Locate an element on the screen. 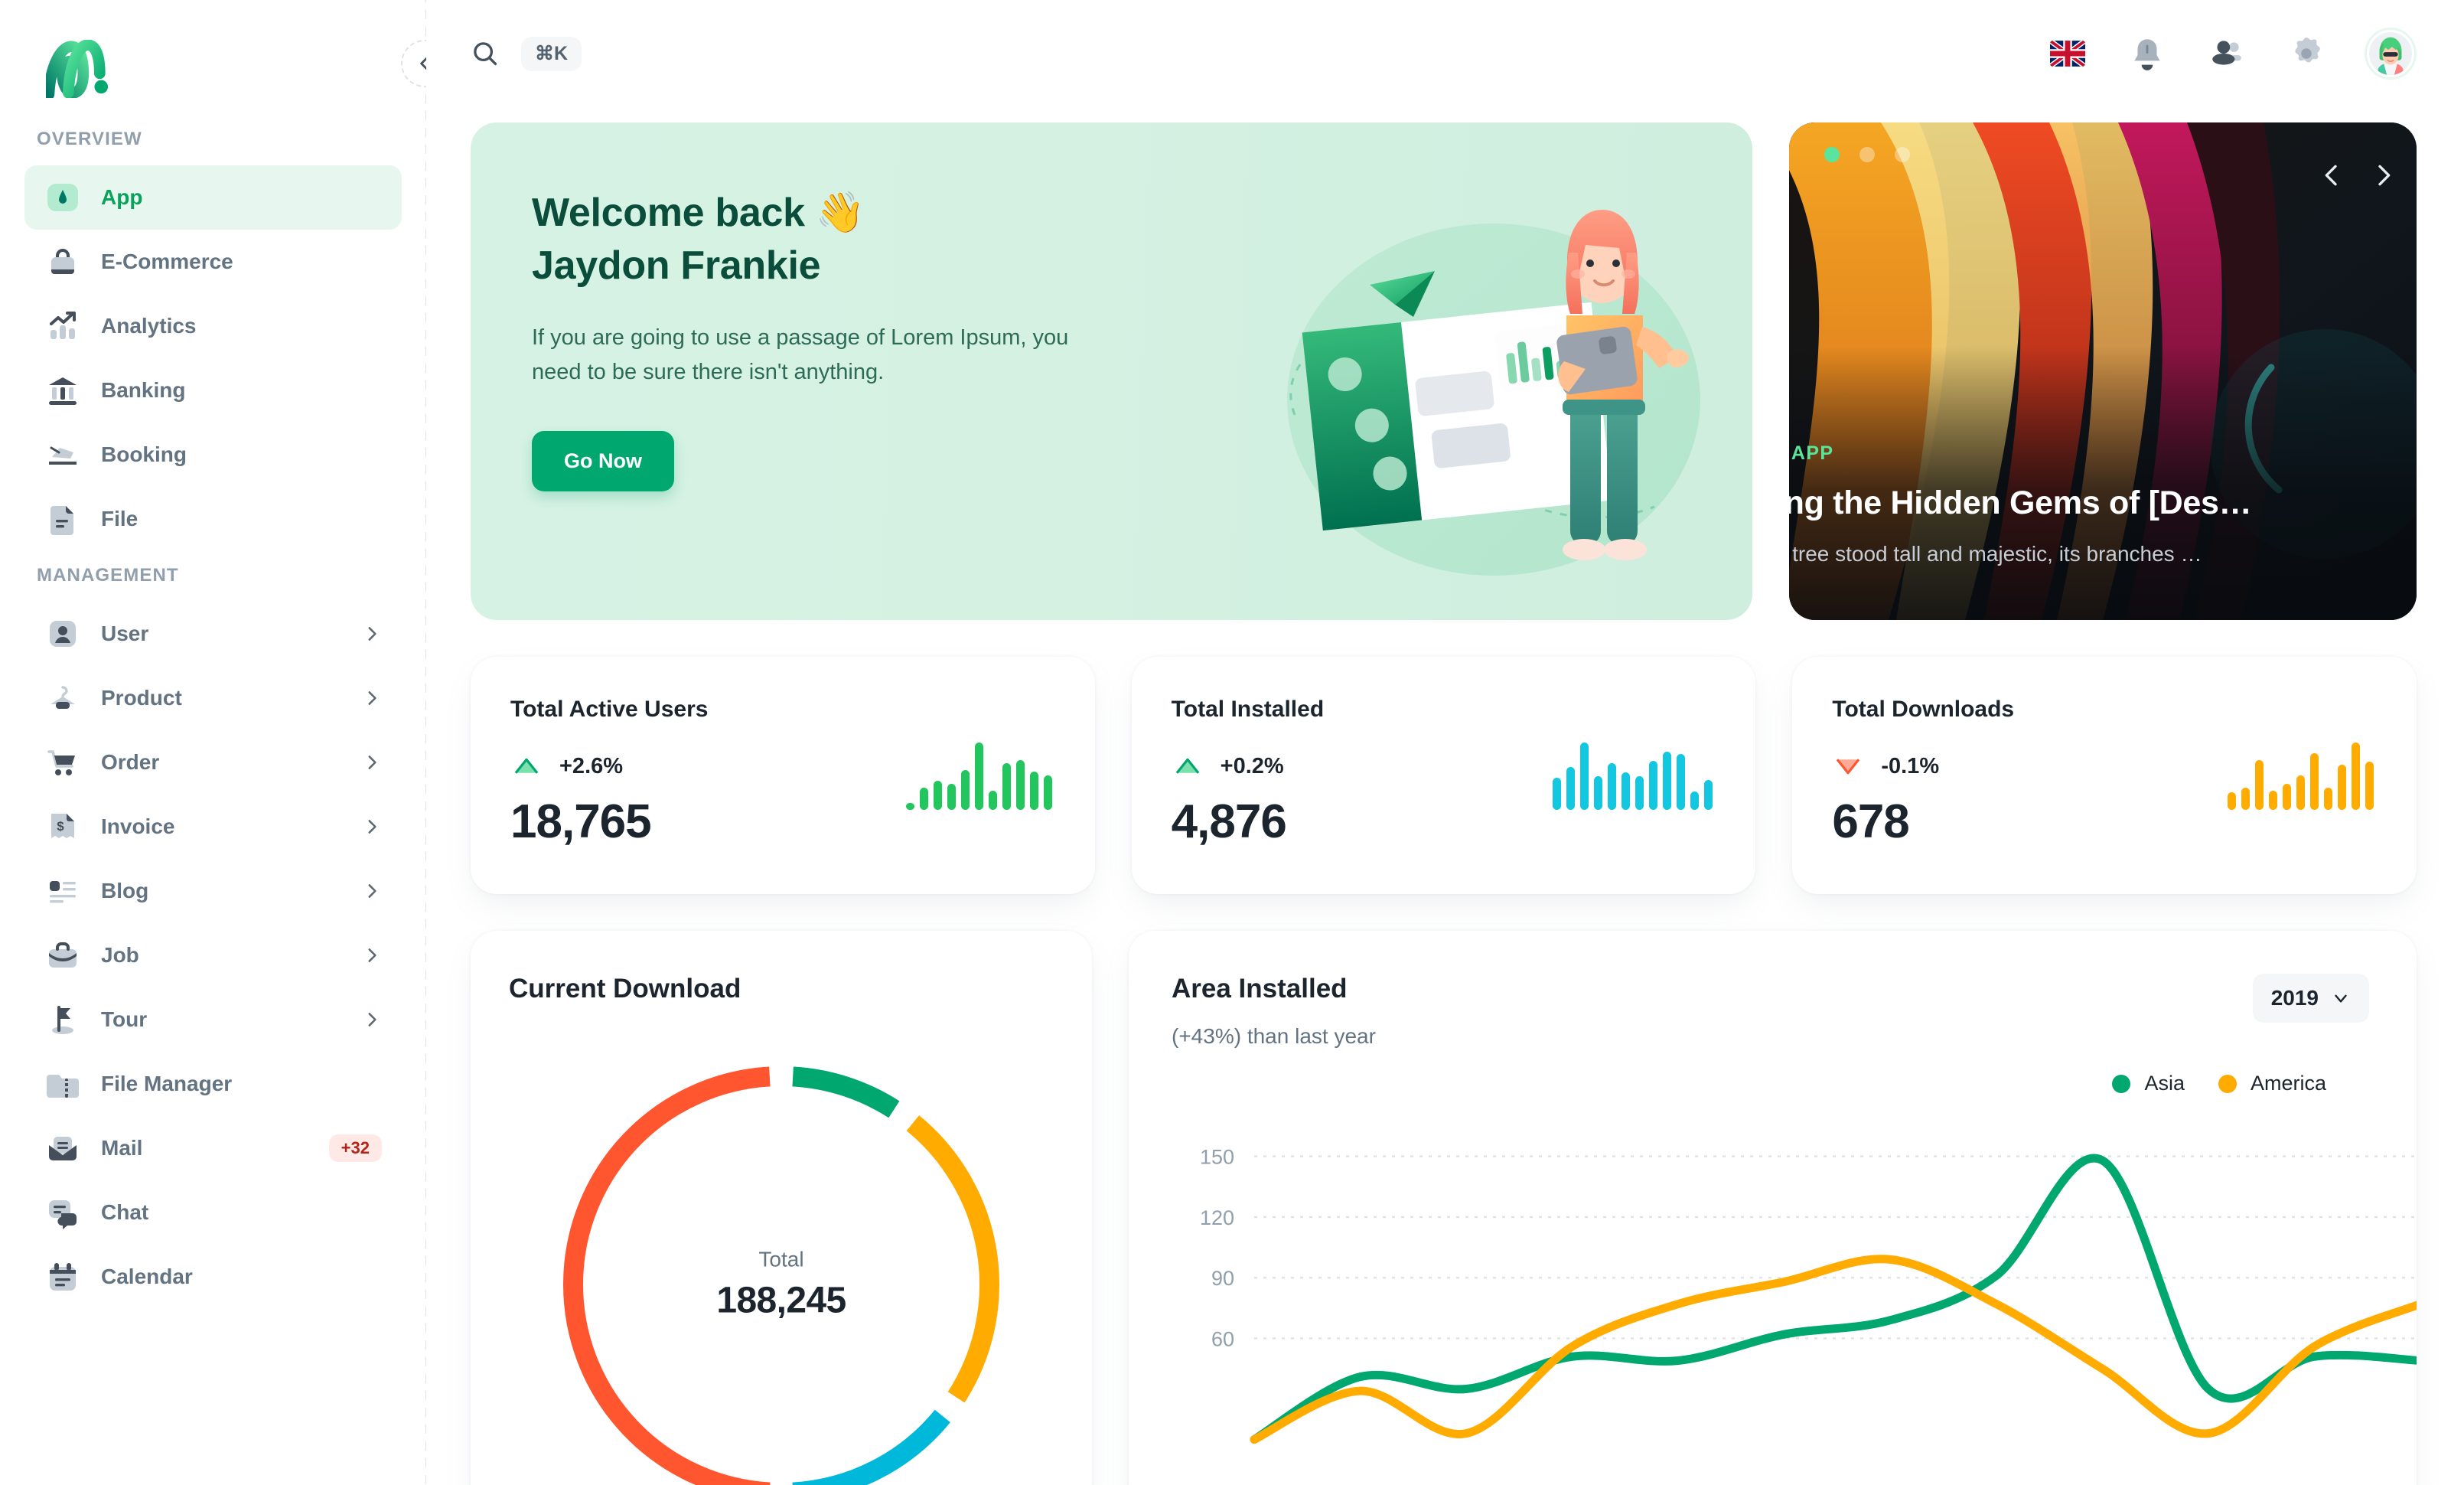 This screenshot has height=1485, width=2464. current-download-card: Current Download Total 188,245 is located at coordinates (781, 1208).